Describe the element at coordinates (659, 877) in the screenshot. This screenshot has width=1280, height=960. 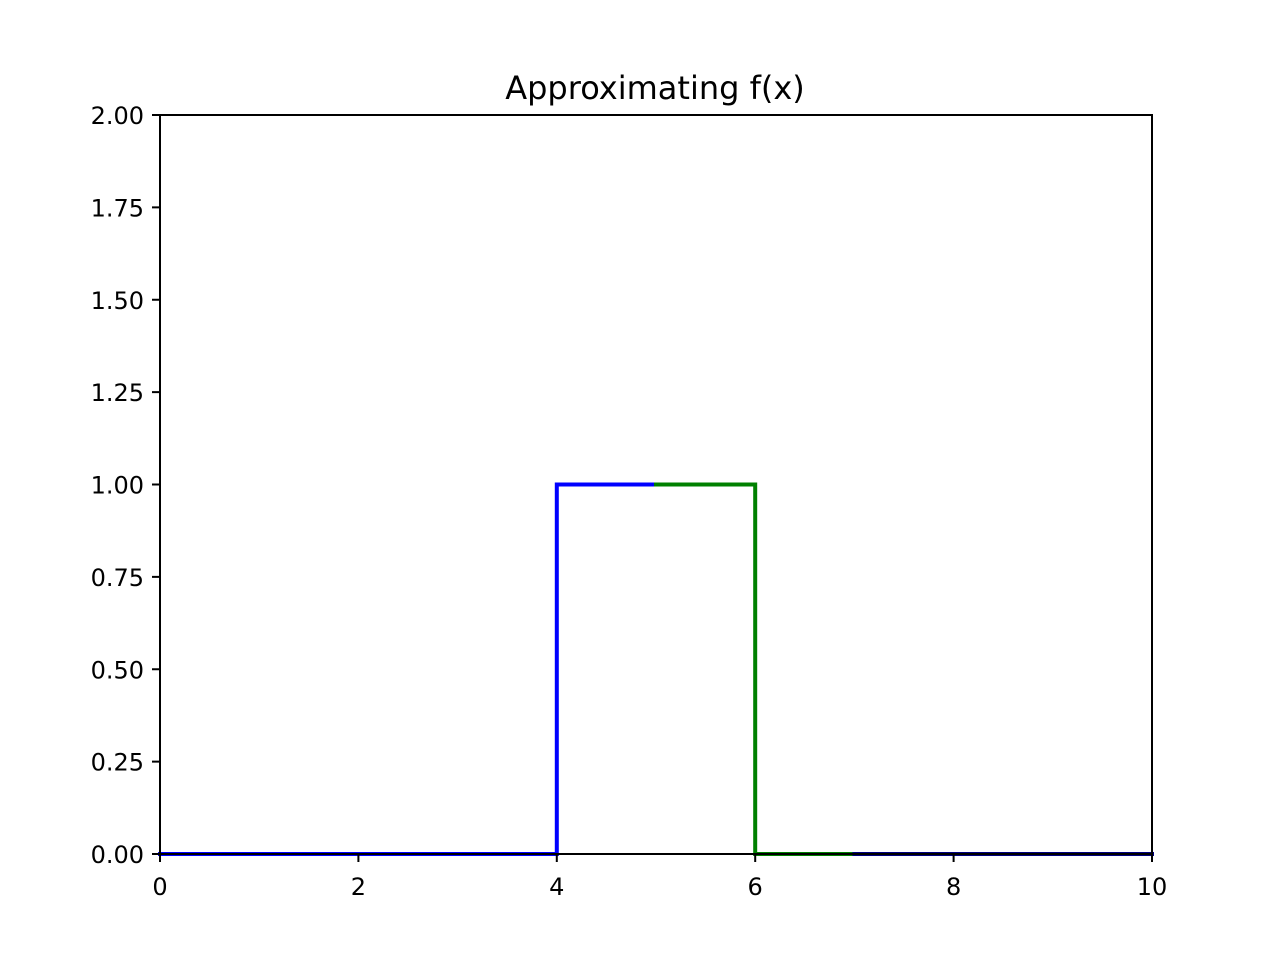
I see `x-axis: 0 2 4 6 8 10` at that location.